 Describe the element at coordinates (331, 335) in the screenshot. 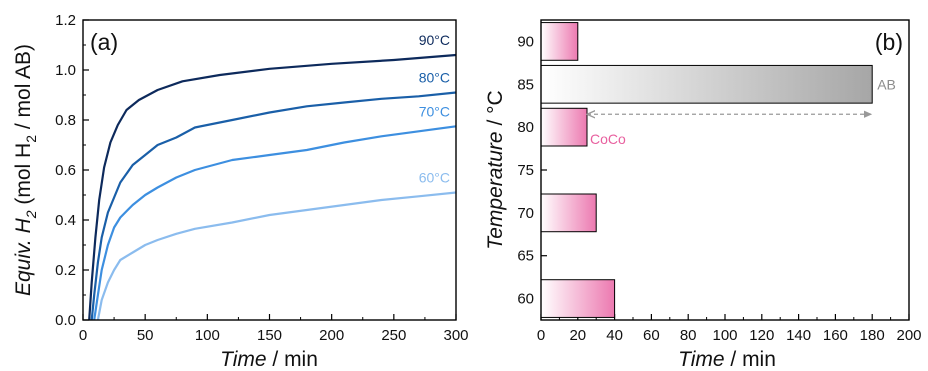

I see `panel-a-x-tick-label: 200` at that location.